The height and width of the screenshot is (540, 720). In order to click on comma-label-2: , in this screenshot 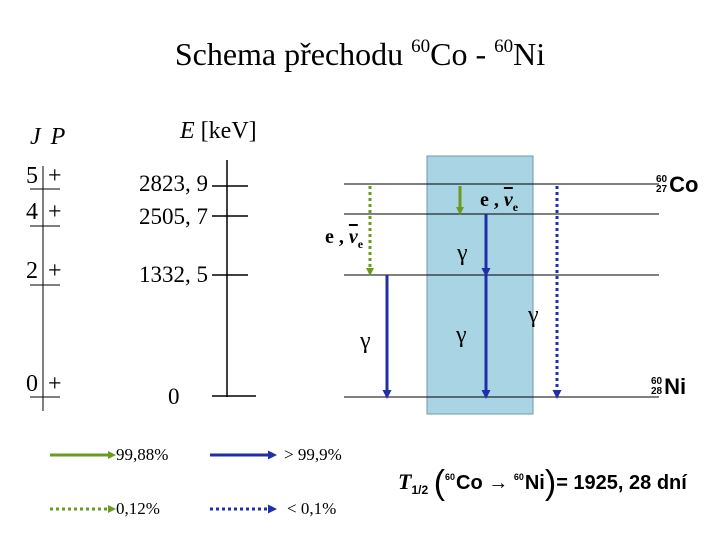, I will do `click(496, 200)`.